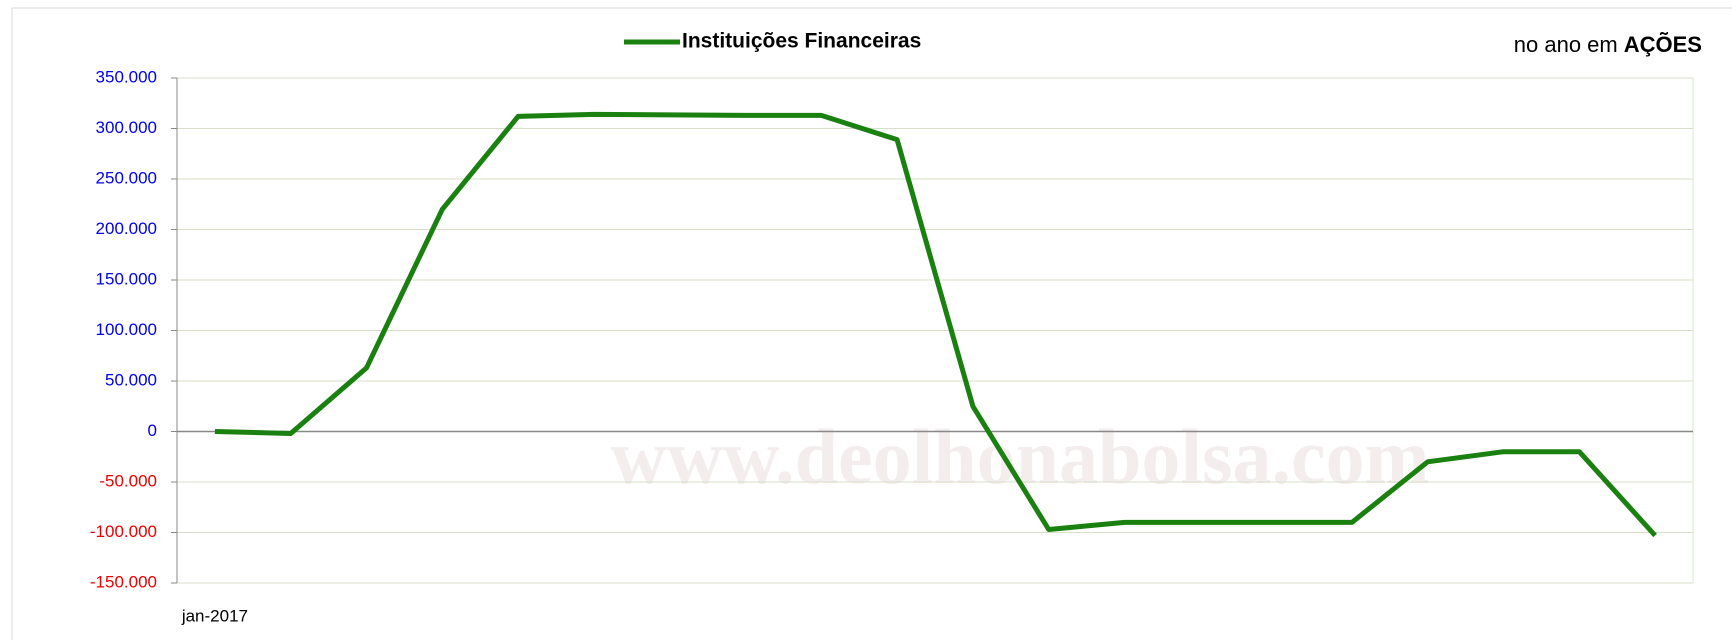 The height and width of the screenshot is (640, 1732). What do you see at coordinates (123, 581) in the screenshot?
I see `y-tick-label: -150.000` at bounding box center [123, 581].